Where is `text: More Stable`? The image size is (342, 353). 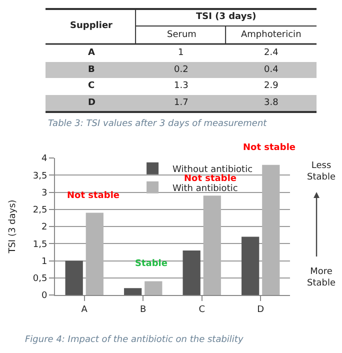
text: More Stable is located at coordinates (321, 278).